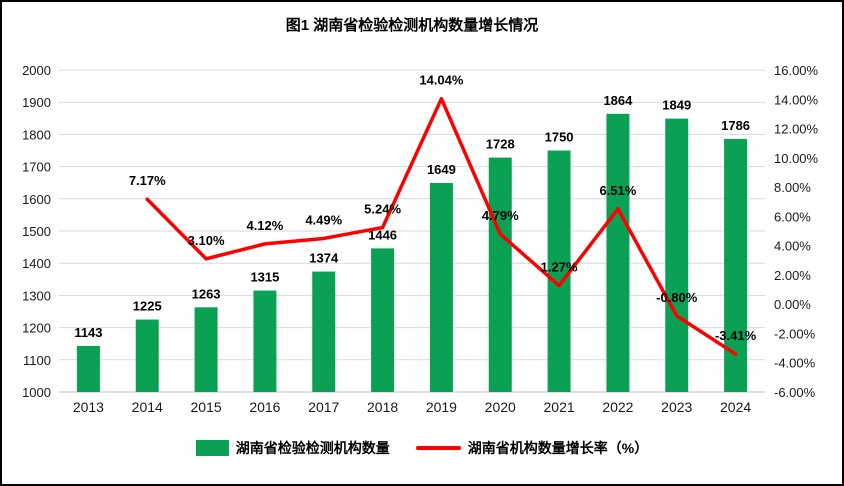  What do you see at coordinates (382, 407) in the screenshot?
I see `x-axis-tick: 2018` at bounding box center [382, 407].